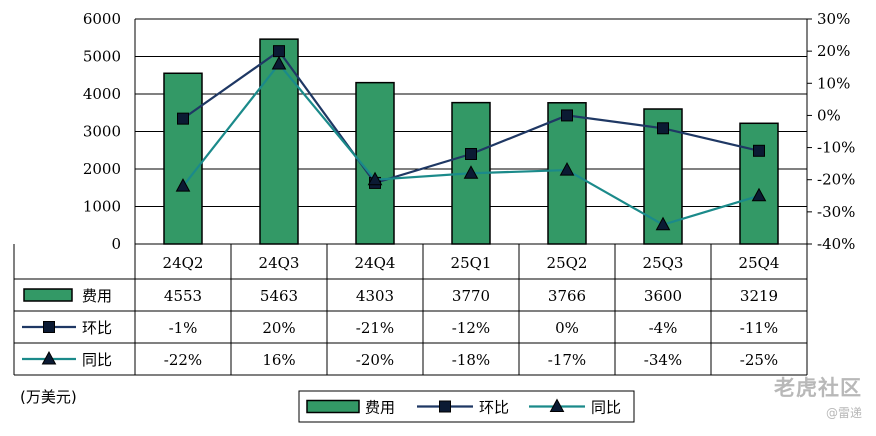 The width and height of the screenshot is (876, 436). I want to click on x-tick-label: 24Q3, so click(279, 263).